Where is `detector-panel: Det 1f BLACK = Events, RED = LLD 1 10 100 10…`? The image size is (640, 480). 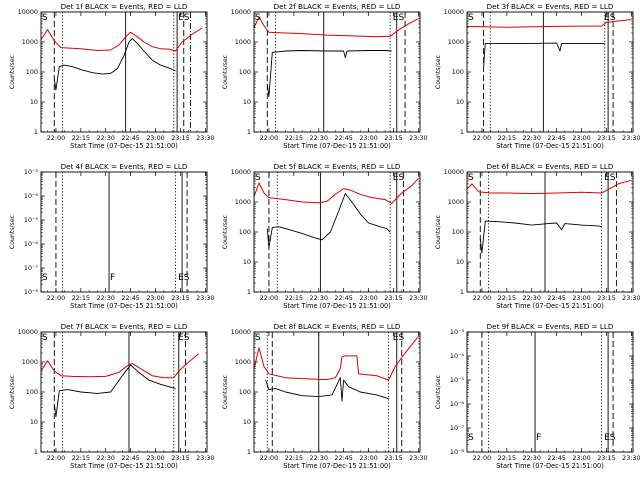
detector-panel: Det 1f BLACK = Events, RED = LLD 1 10 100 10… is located at coordinates (112, 76).